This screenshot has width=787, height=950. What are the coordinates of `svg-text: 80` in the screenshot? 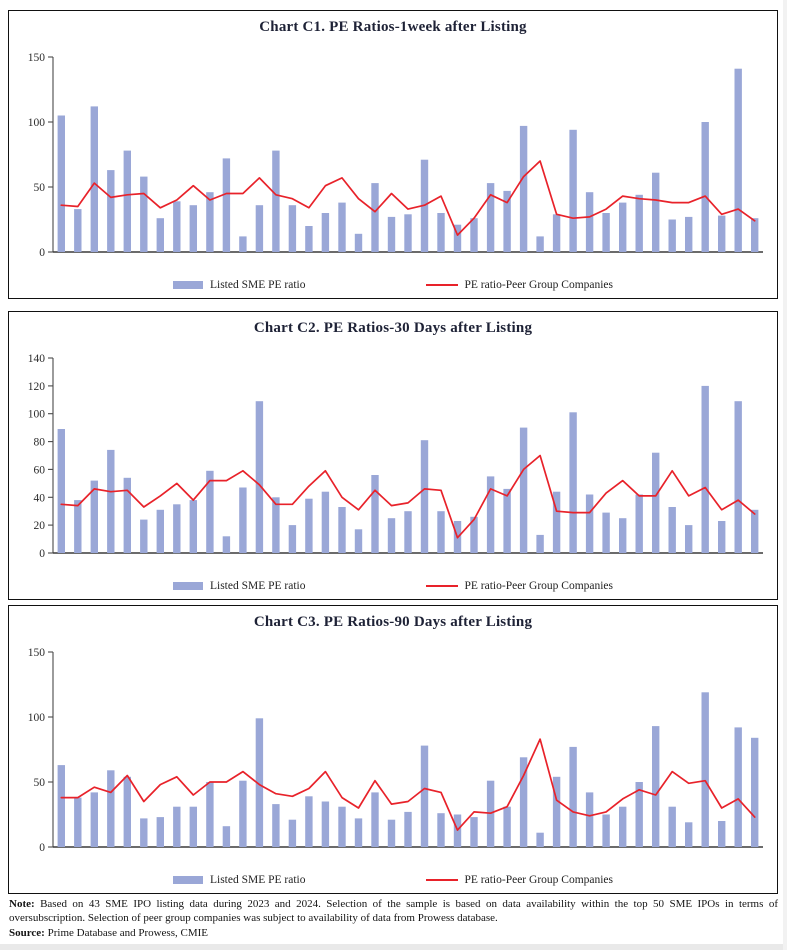 It's located at (40, 443).